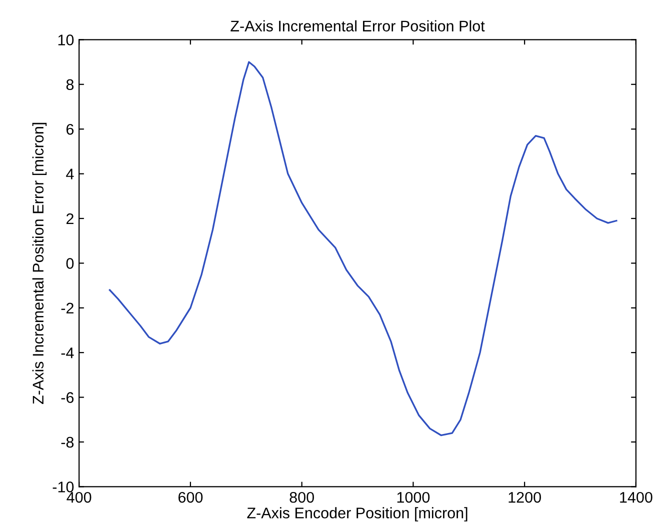  Describe the element at coordinates (636, 497) in the screenshot. I see `x-tick-label: 1400` at that location.